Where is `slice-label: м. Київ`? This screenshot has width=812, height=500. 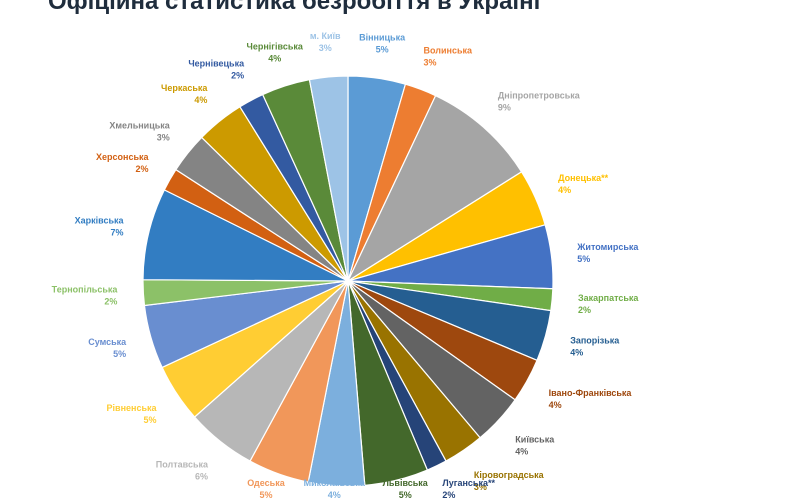 slice-label: м. Київ is located at coordinates (325, 36).